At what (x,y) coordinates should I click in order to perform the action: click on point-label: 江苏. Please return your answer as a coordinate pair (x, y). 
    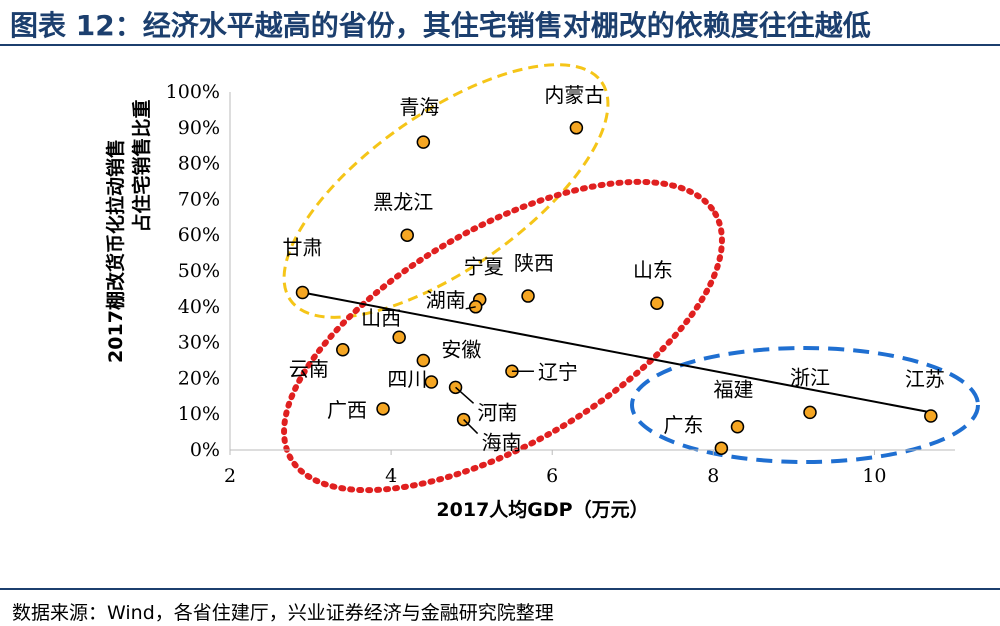
    Looking at the image, I should click on (925, 379).